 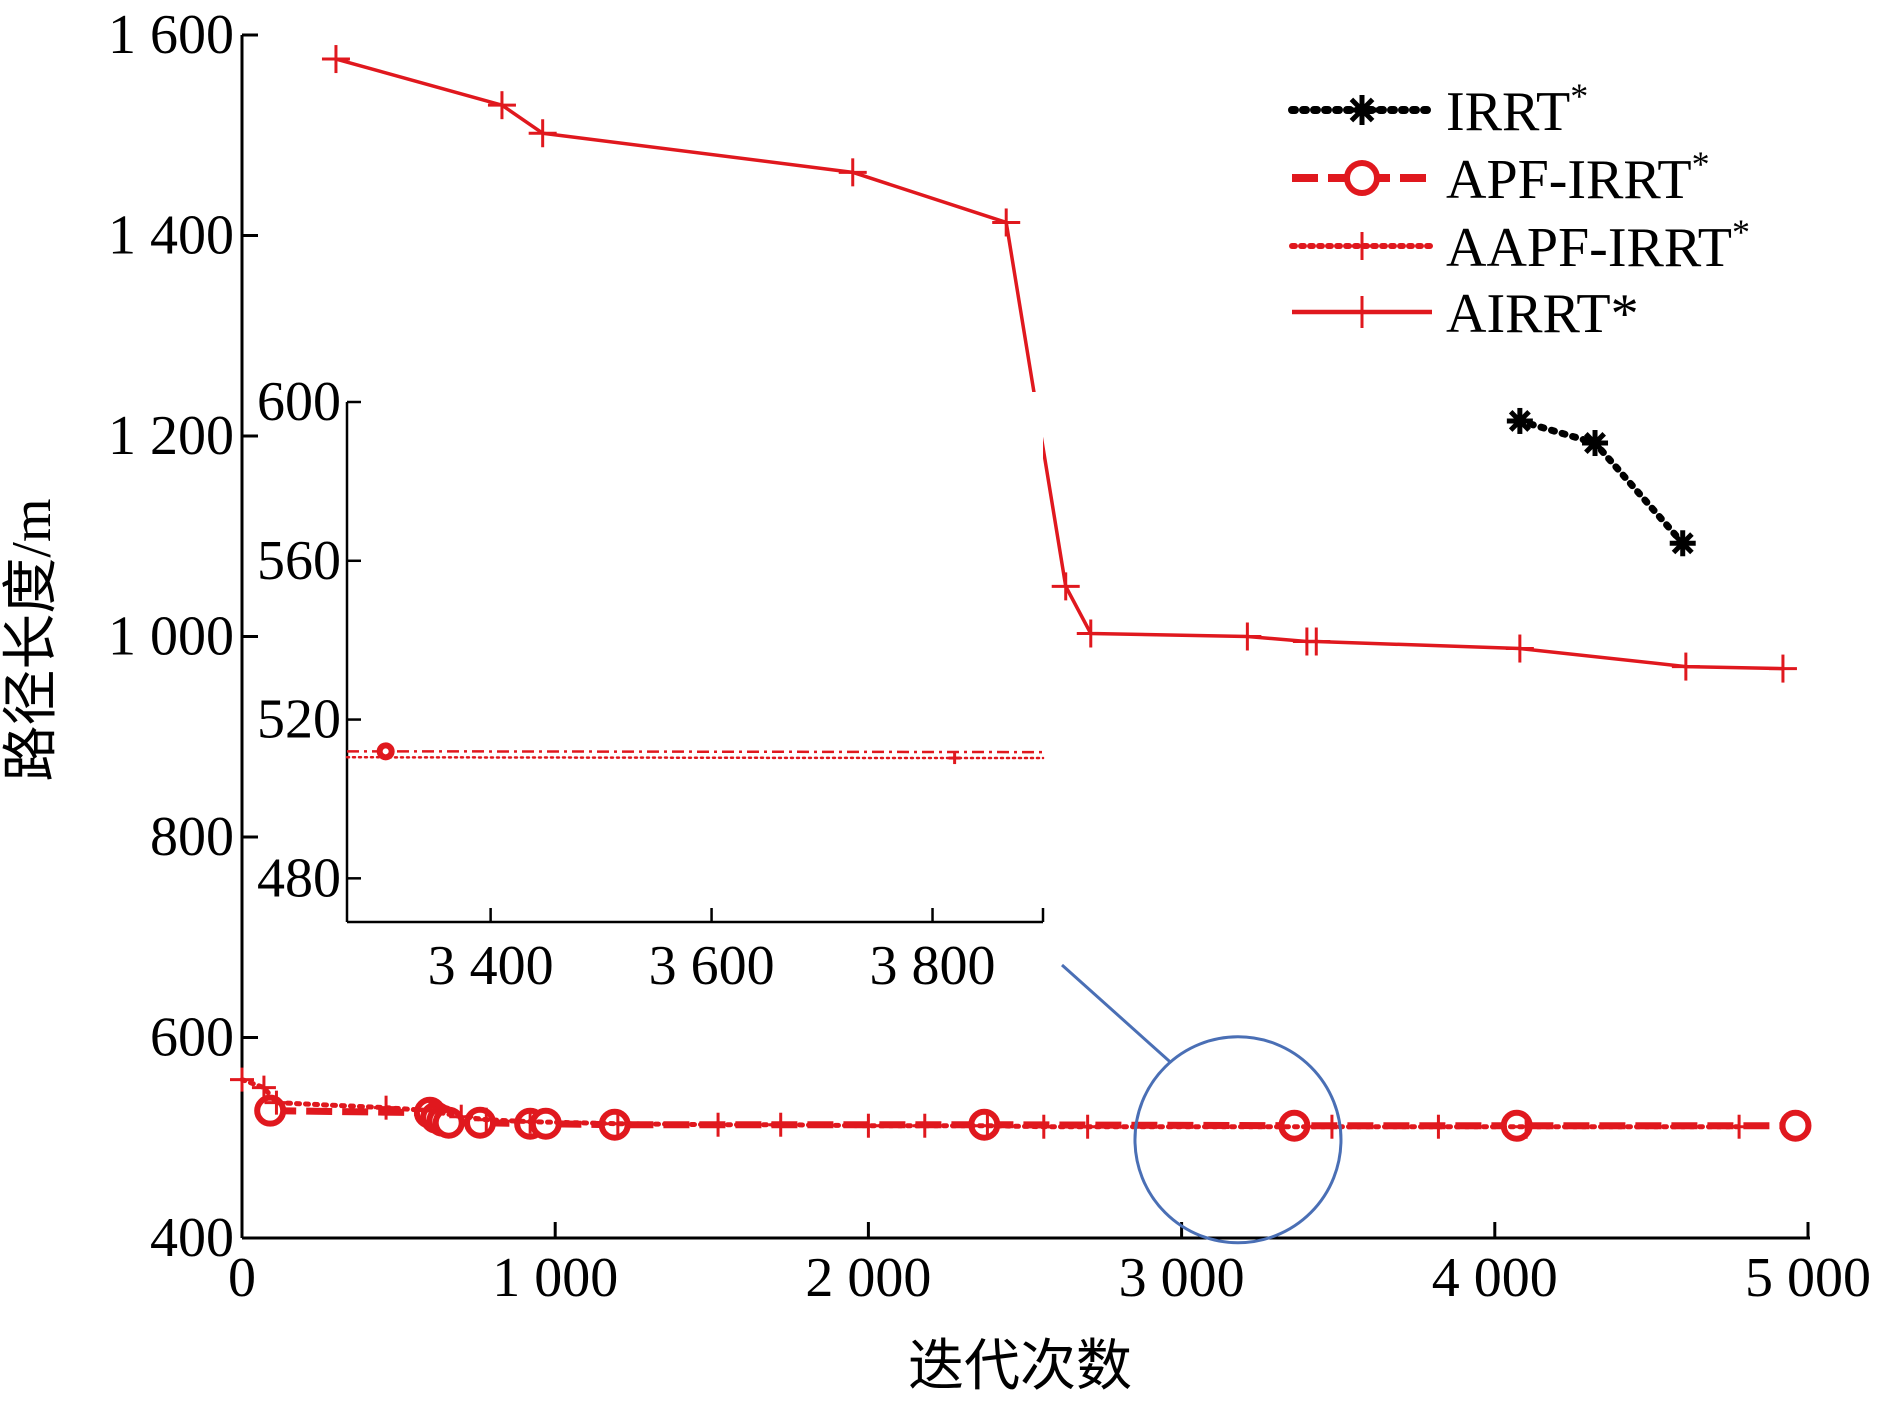 I want to click on y-tick-label: 800, so click(x=192, y=837).